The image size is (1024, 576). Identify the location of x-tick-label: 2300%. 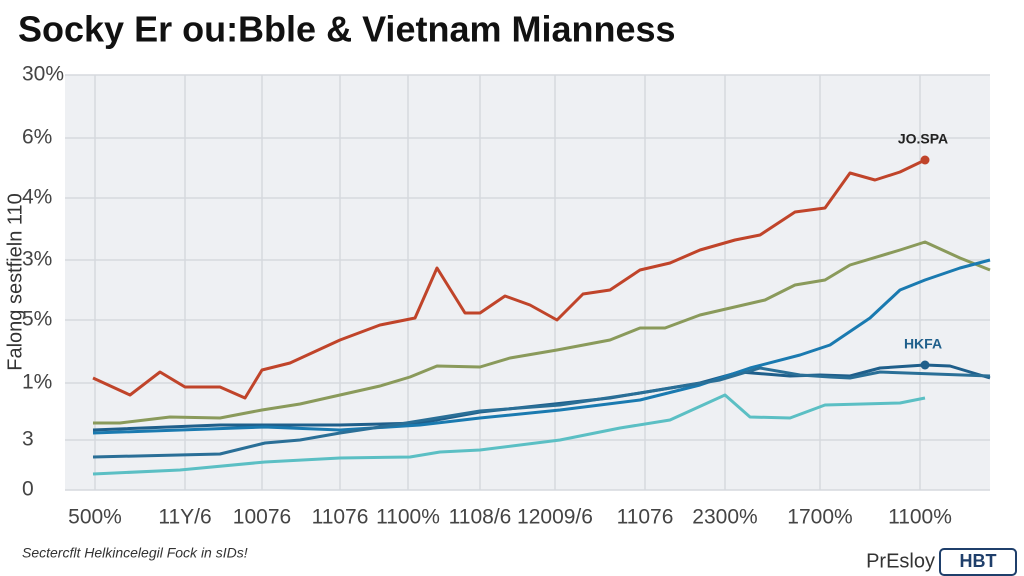
(724, 517).